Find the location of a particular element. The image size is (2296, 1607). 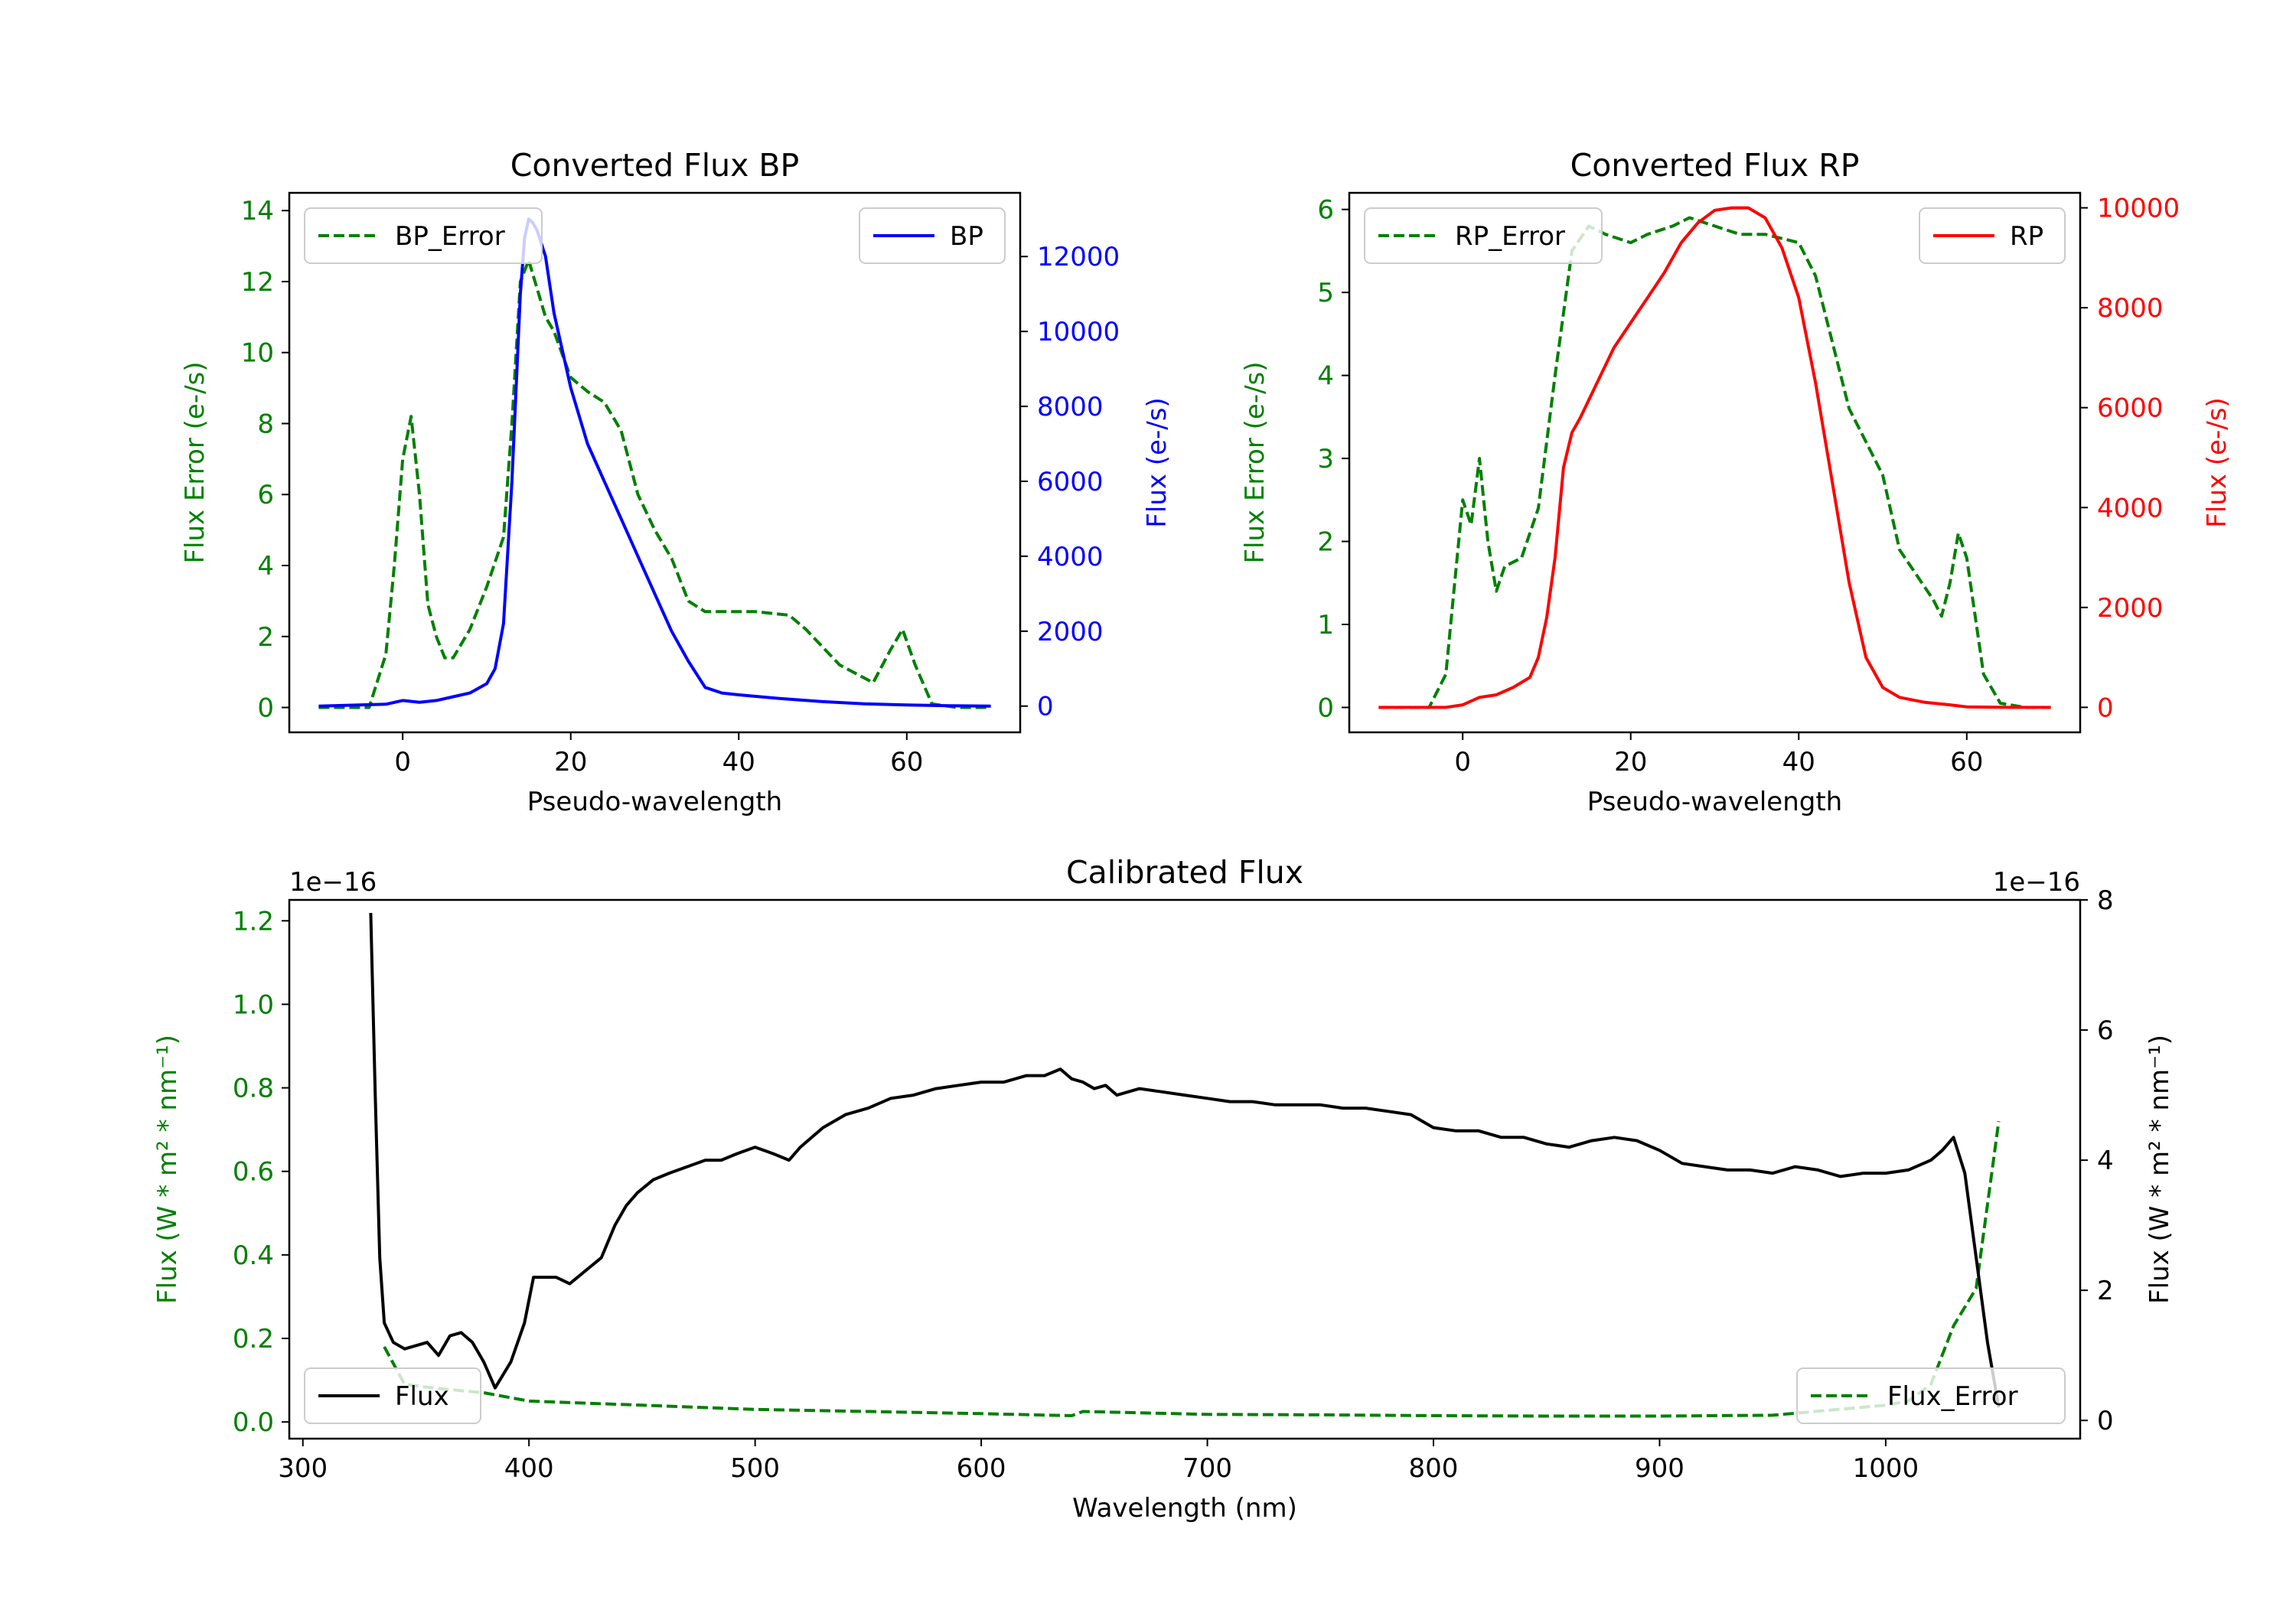

y-left-axis-label: Flux (W * m² * nm⁻¹) is located at coordinates (167, 1170).